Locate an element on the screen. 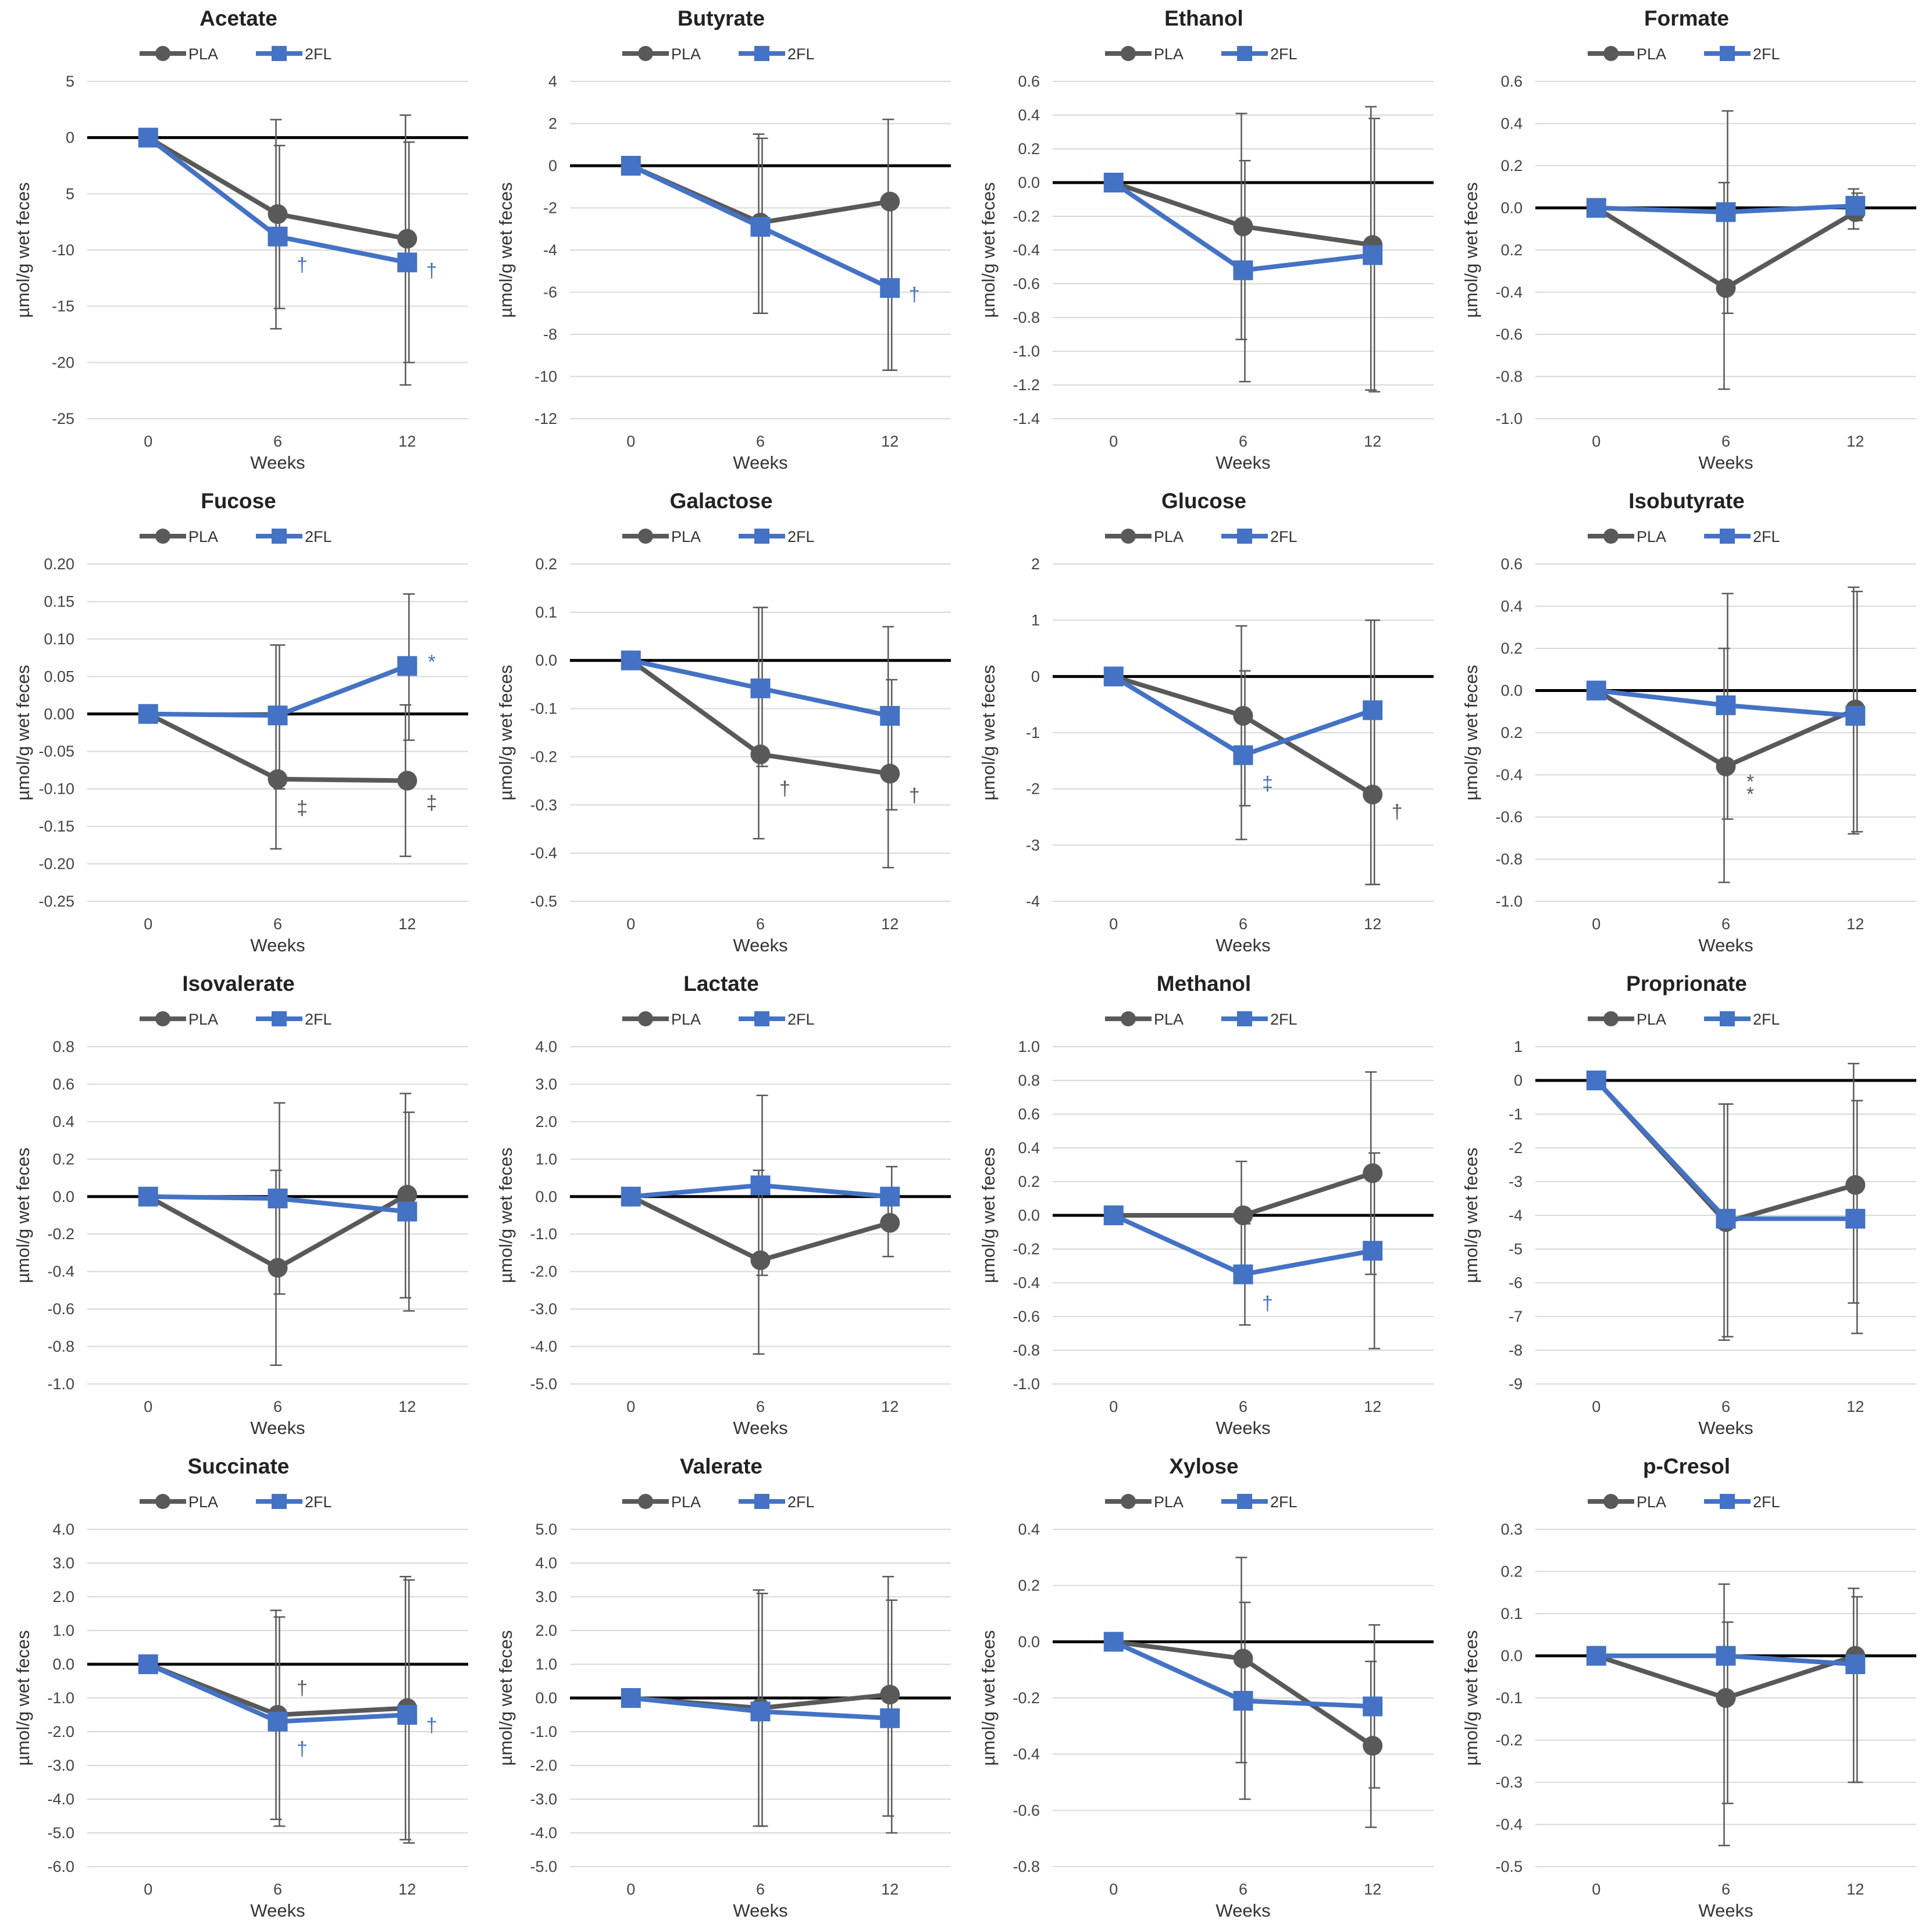 The width and height of the screenshot is (1932, 1930). y-tick-label: -4.0 is located at coordinates (543, 1833).